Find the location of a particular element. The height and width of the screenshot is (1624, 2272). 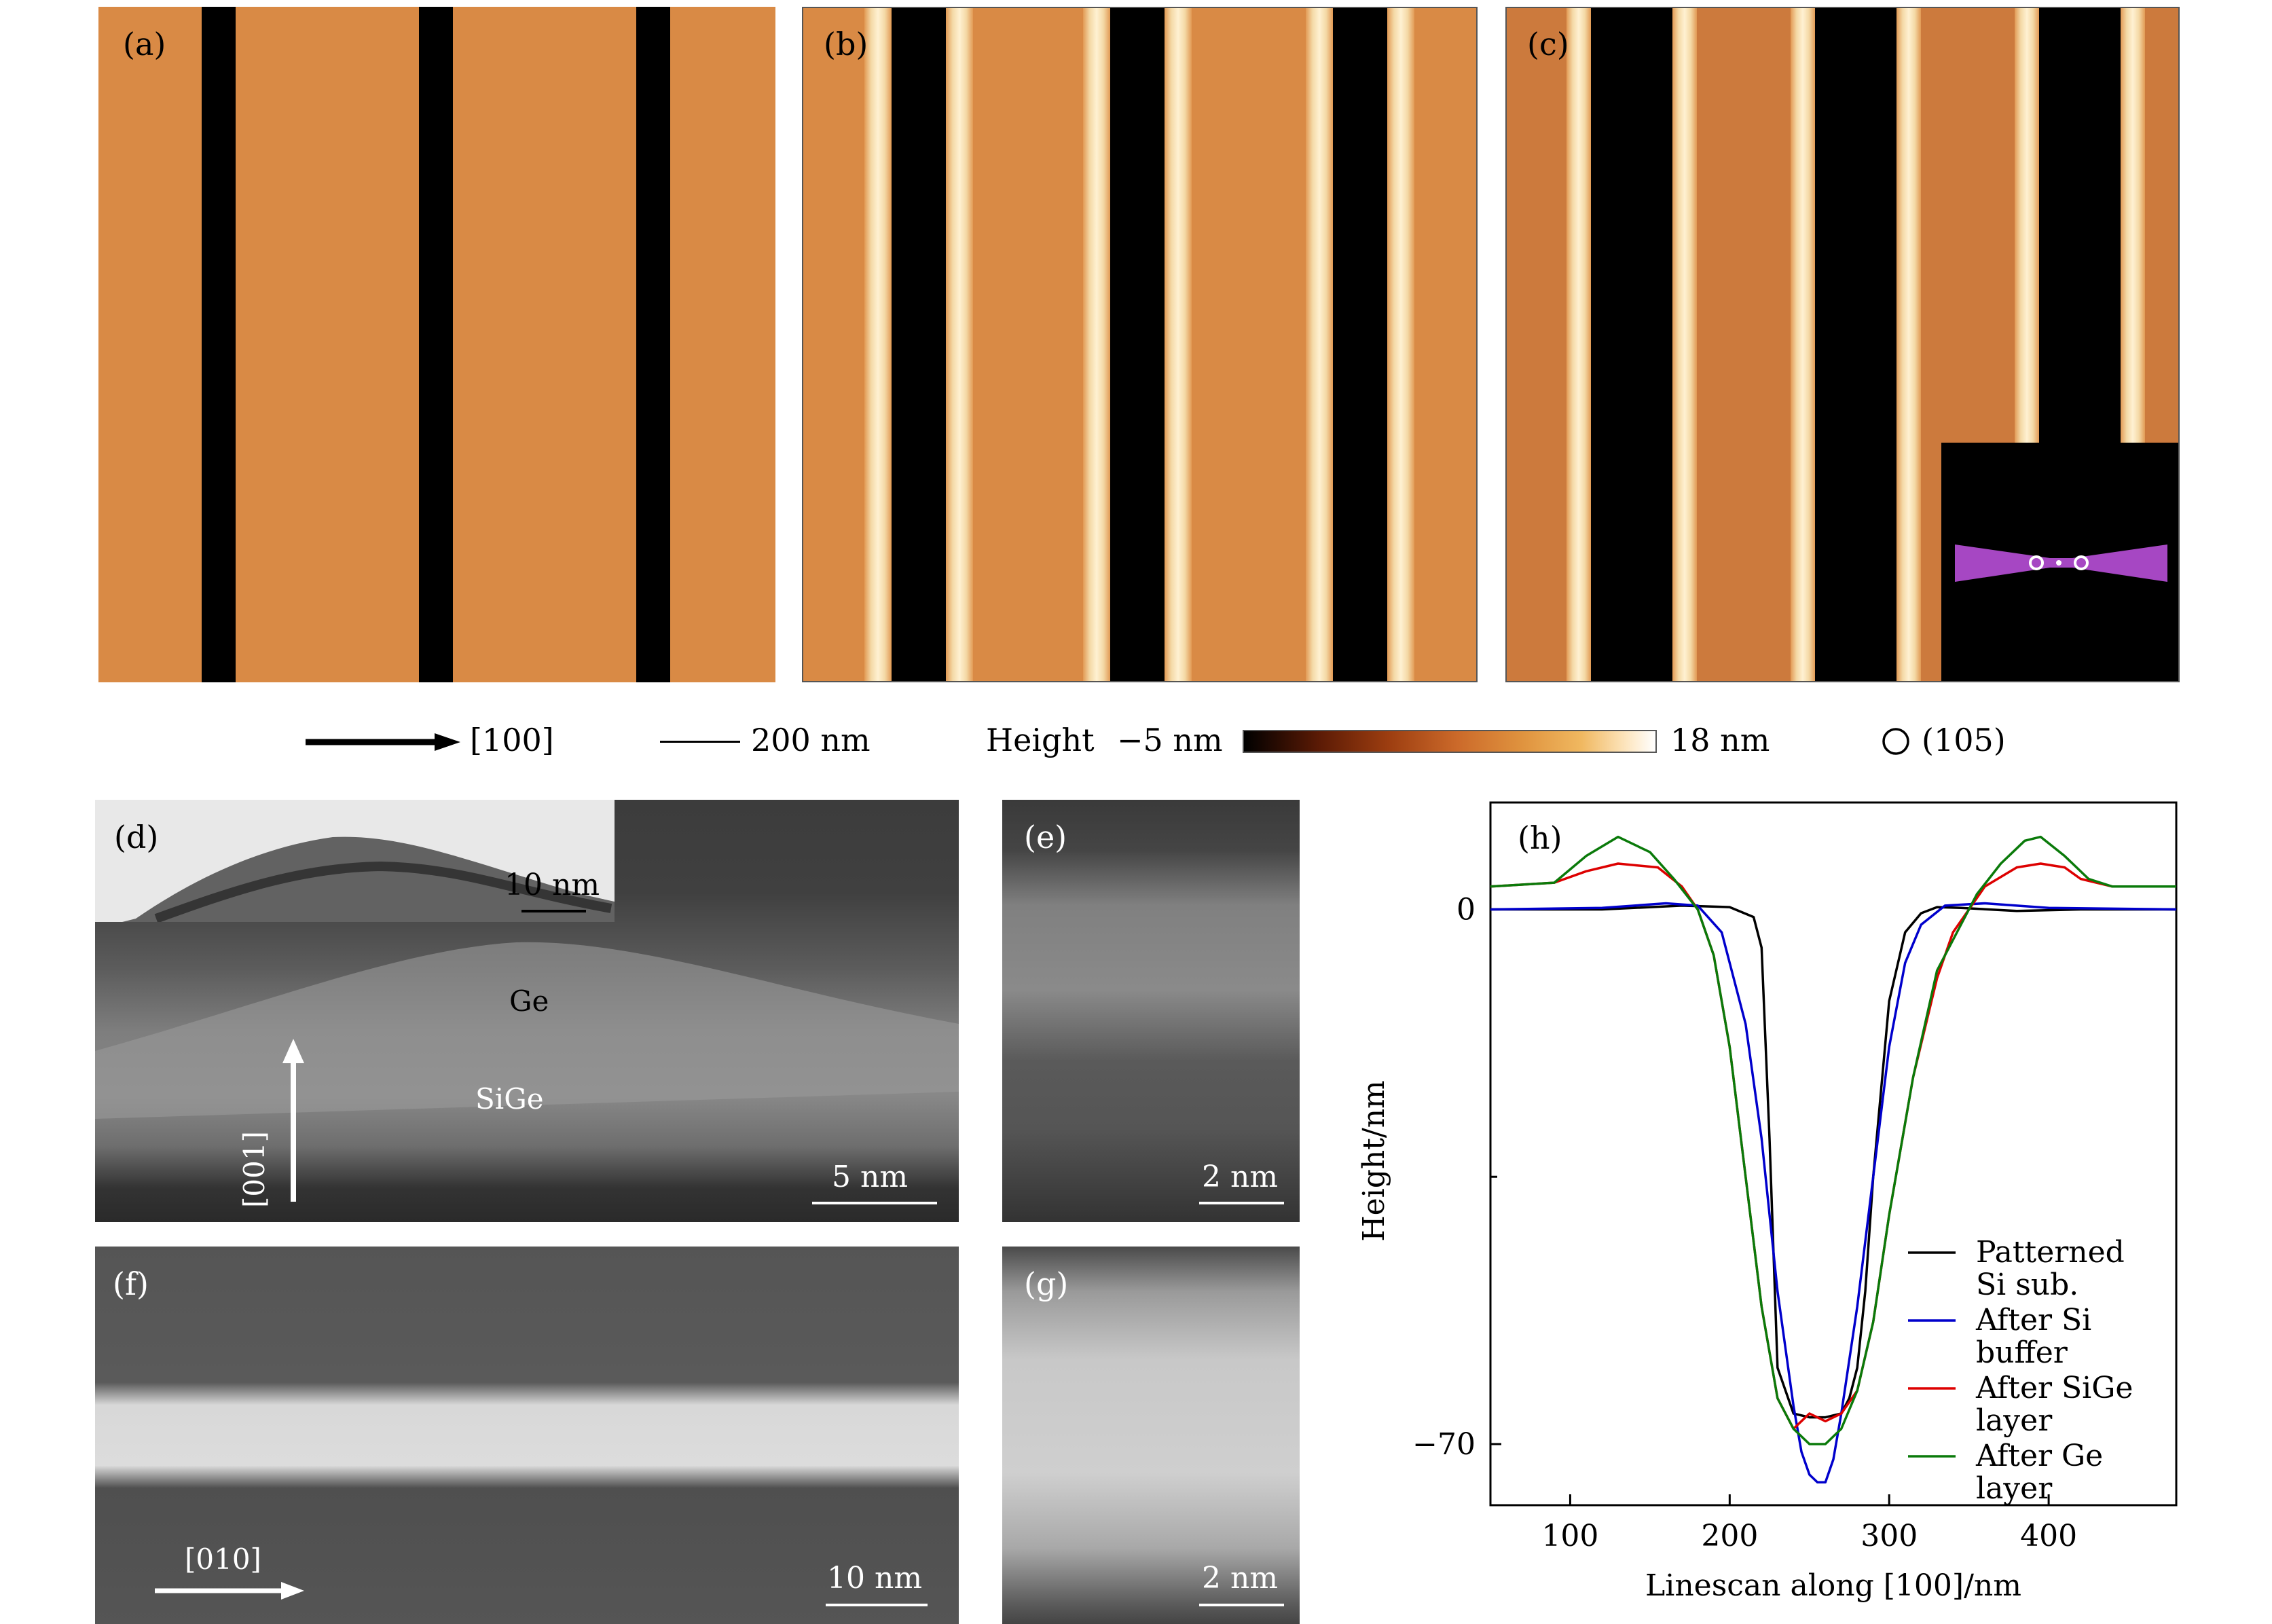

panel-a: (a) is located at coordinates (436, 344).